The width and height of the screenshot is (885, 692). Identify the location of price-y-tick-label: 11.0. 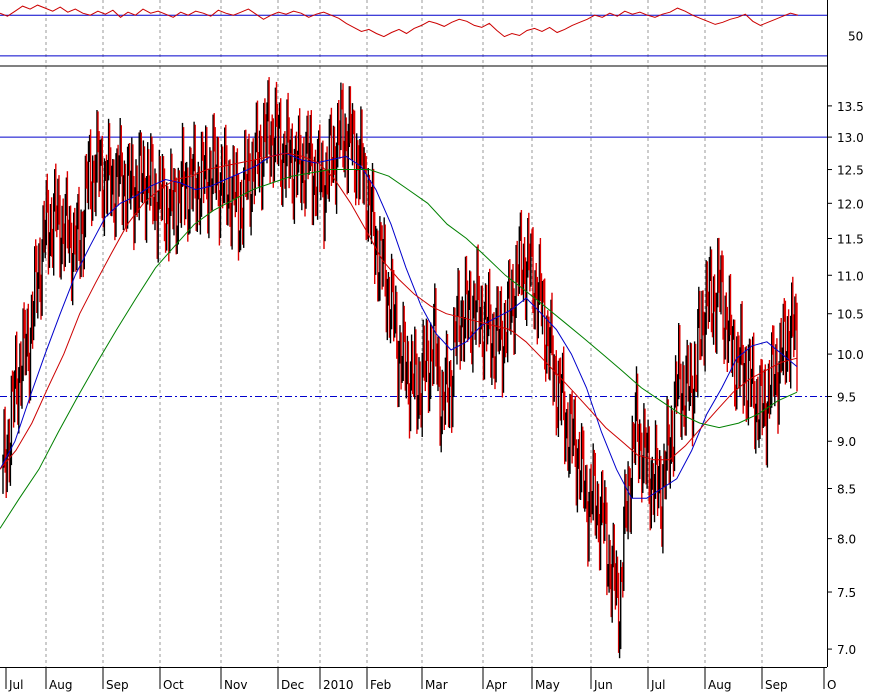
(850, 276).